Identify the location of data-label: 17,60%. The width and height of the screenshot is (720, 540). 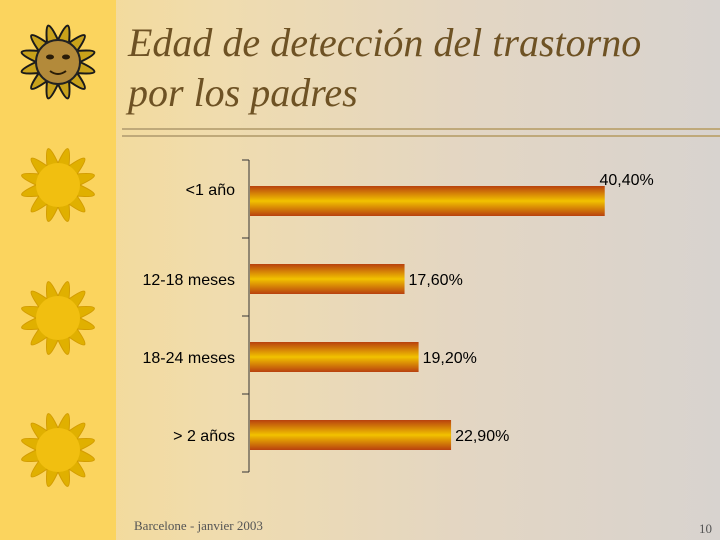
(436, 280).